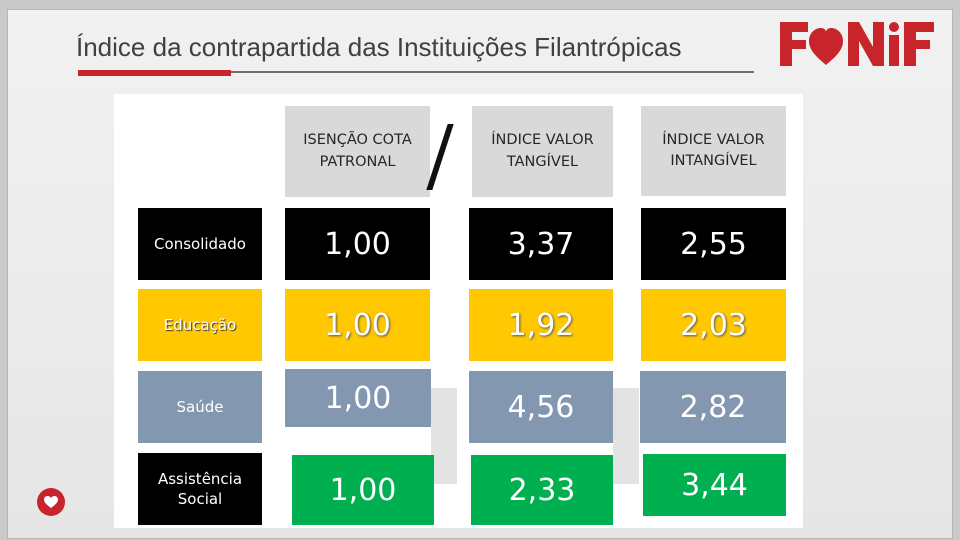  I want to click on heart-glyph, so click(51, 502).